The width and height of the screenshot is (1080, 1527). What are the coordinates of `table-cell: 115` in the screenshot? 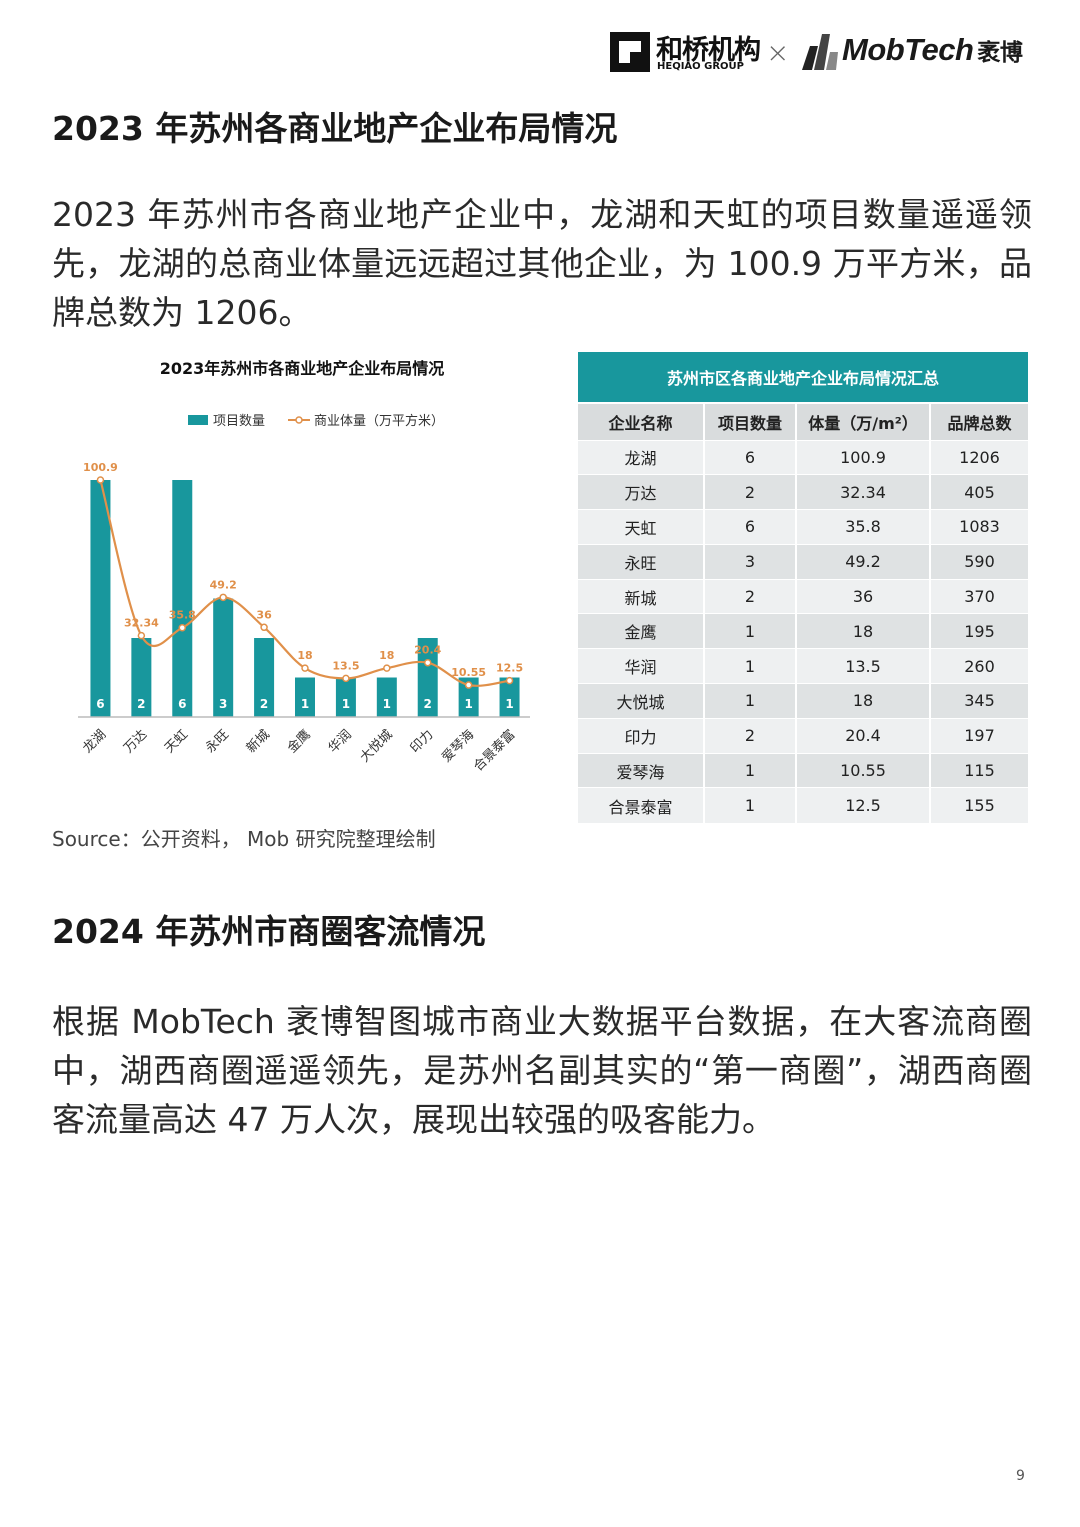 It's located at (979, 770).